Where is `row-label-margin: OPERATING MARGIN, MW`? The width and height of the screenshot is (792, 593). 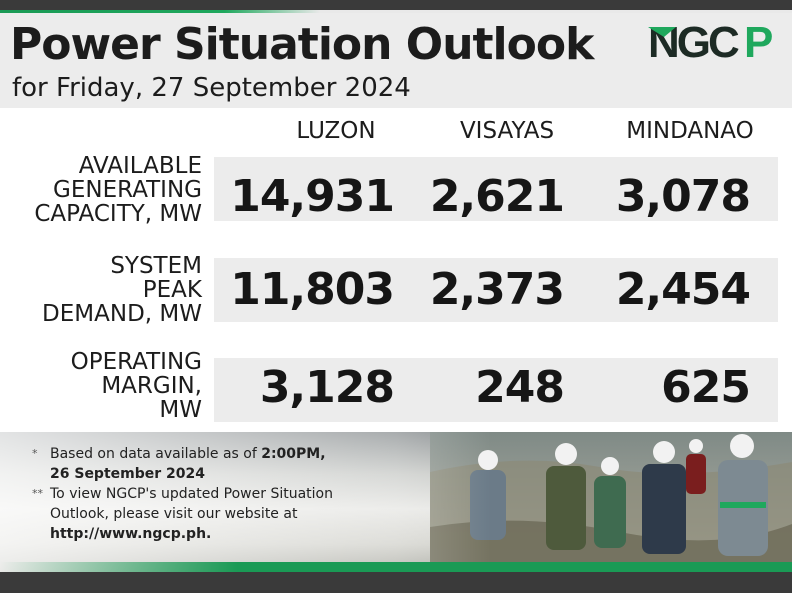
row-label-margin: OPERATING MARGIN, MW is located at coordinates (101, 386).